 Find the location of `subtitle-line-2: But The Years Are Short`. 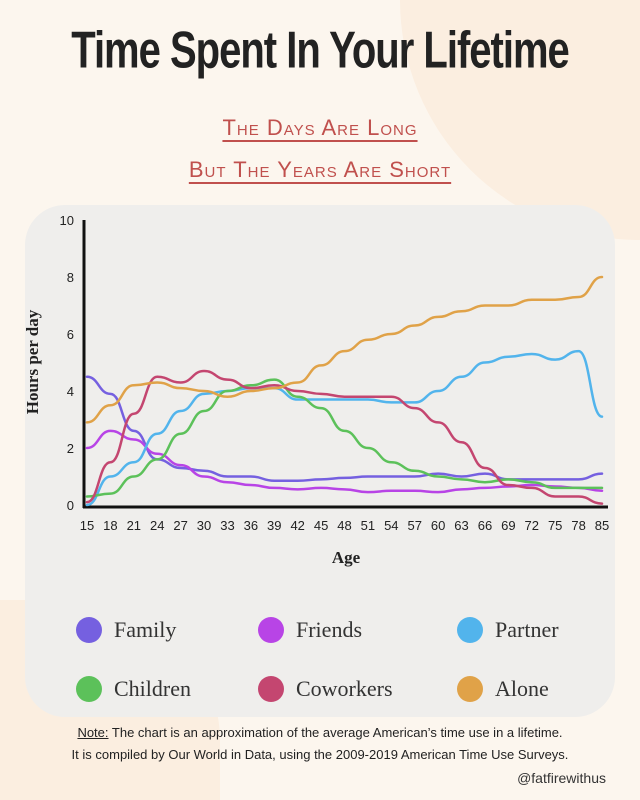

subtitle-line-2: But The Years Are Short is located at coordinates (320, 170).